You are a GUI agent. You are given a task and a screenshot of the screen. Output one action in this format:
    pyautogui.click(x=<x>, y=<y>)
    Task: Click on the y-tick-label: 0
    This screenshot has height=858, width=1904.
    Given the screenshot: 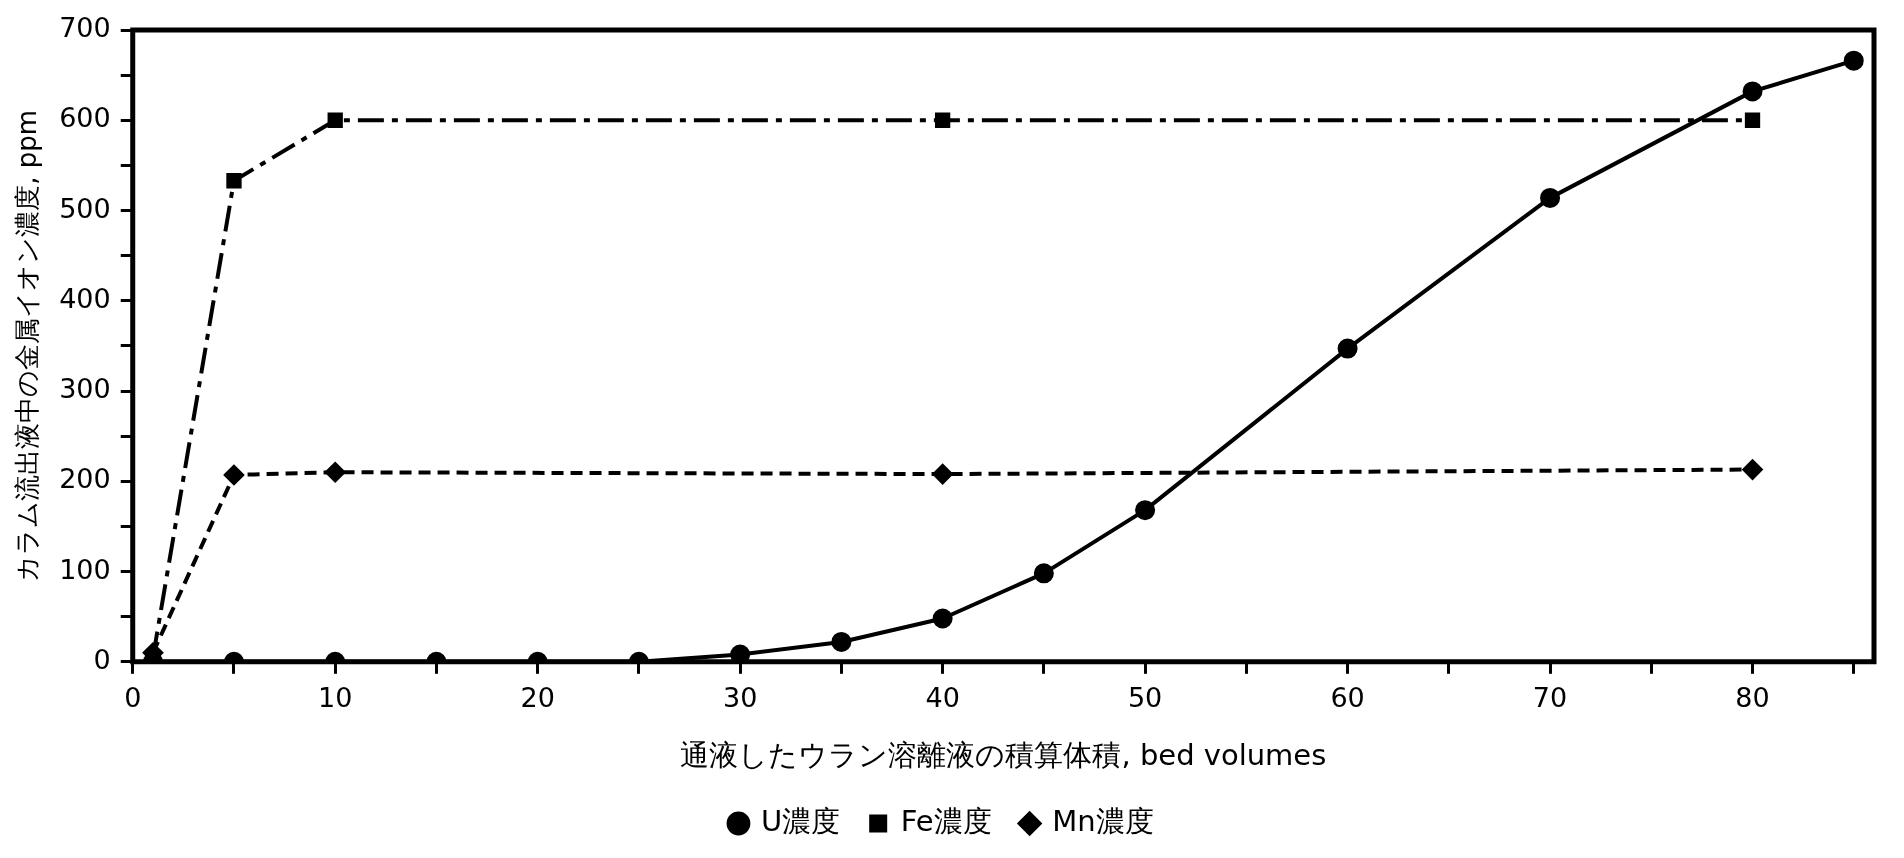 What is the action you would take?
    pyautogui.click(x=102, y=659)
    